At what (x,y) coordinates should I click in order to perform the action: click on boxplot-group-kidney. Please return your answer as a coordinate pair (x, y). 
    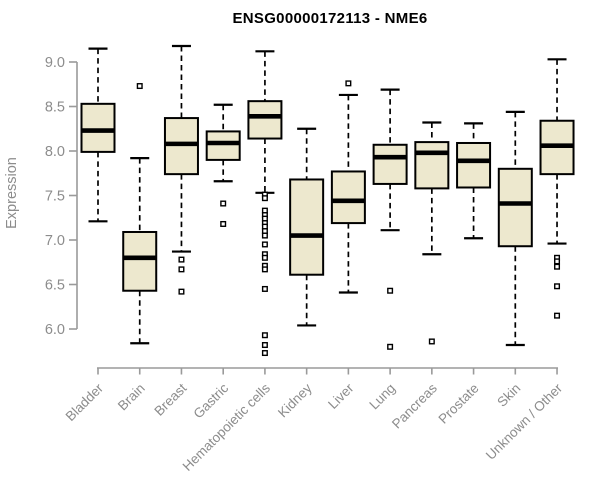
    Looking at the image, I should click on (307, 227).